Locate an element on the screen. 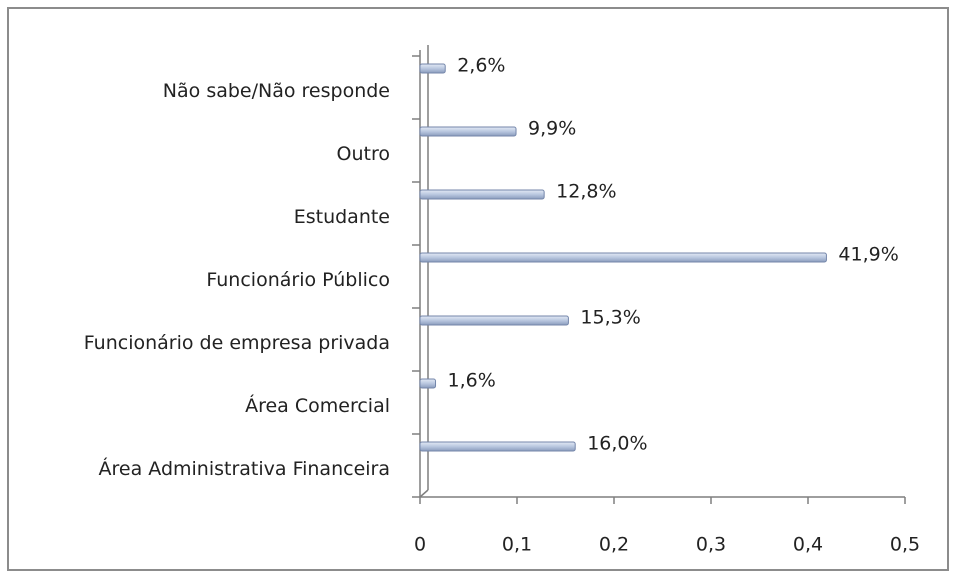 Image resolution: width=956 pixels, height=579 pixels. y-tick-label: Área Comercial is located at coordinates (317, 405).